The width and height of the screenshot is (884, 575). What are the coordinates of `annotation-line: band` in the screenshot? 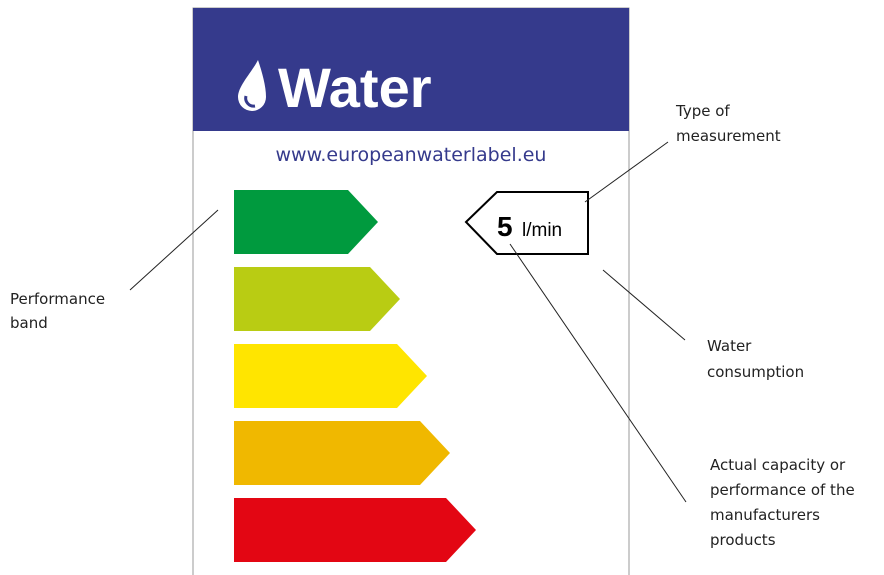 It's located at (29, 323).